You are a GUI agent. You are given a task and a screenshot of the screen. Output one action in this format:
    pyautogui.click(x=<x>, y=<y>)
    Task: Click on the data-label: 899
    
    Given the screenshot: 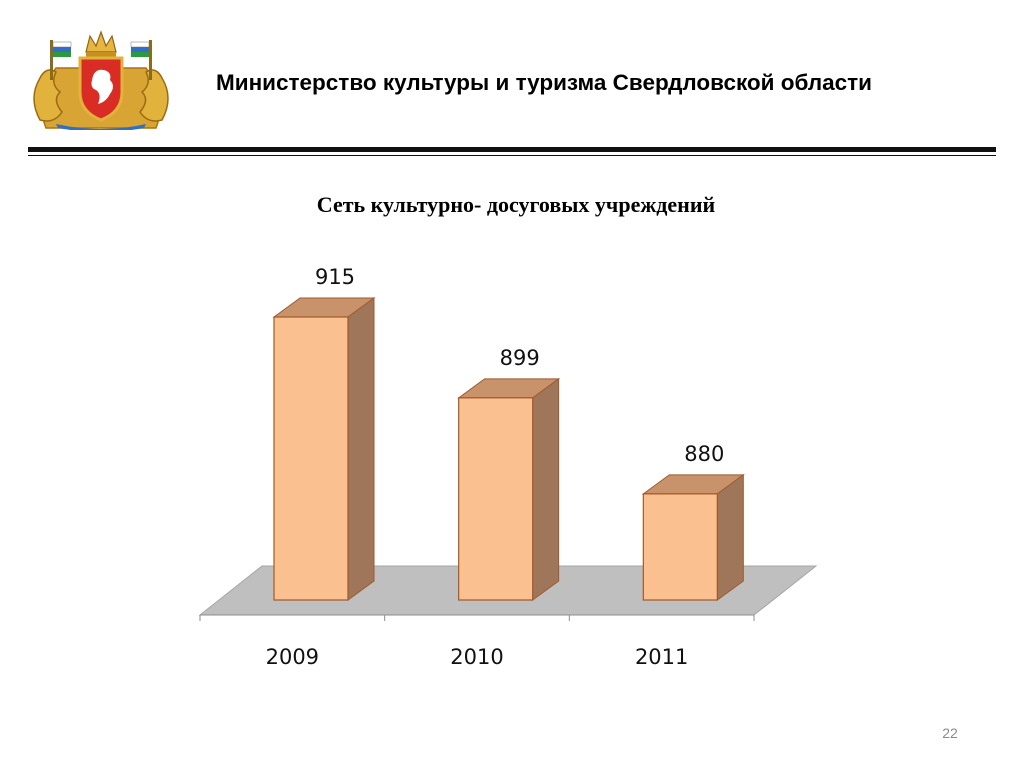 What is the action you would take?
    pyautogui.click(x=520, y=358)
    